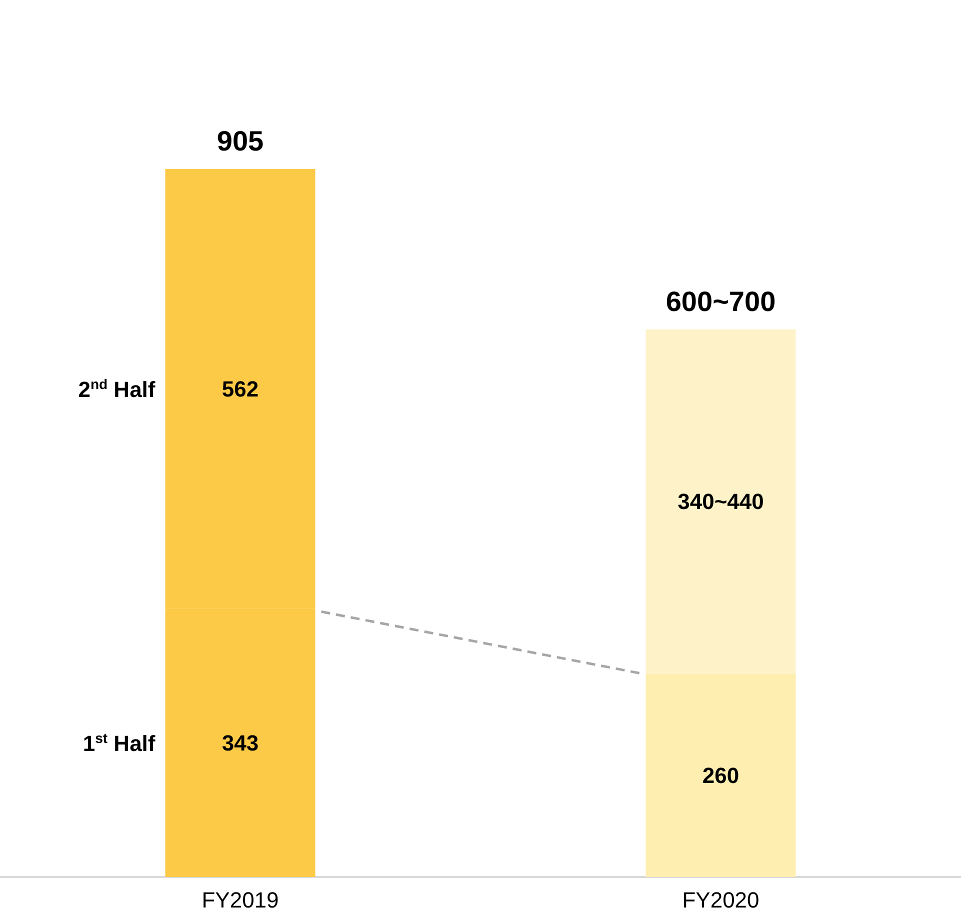 This screenshot has height=924, width=961. Describe the element at coordinates (240, 743) in the screenshot. I see `data-label: 343` at that location.